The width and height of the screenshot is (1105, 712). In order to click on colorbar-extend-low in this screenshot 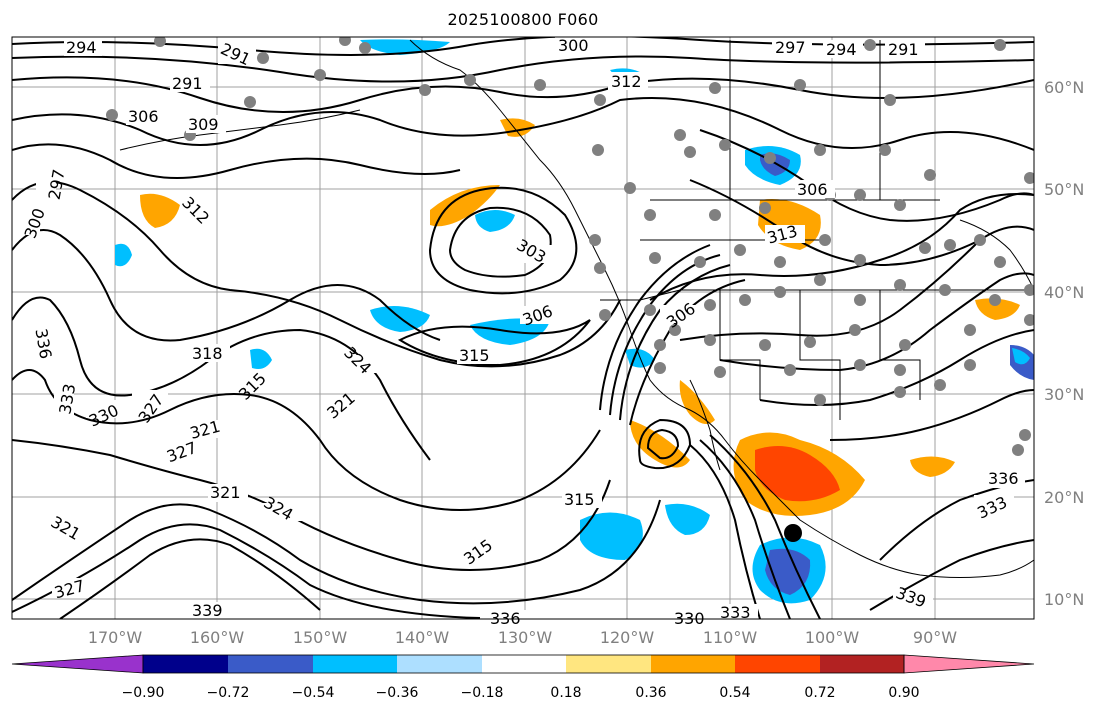, I will do `click(77, 664)`.